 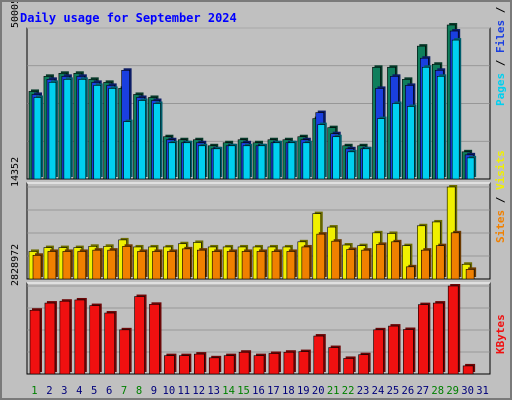 What do you see at coordinates (467, 391) in the screenshot?
I see `x-tick-label-day-30: 30` at bounding box center [467, 391].